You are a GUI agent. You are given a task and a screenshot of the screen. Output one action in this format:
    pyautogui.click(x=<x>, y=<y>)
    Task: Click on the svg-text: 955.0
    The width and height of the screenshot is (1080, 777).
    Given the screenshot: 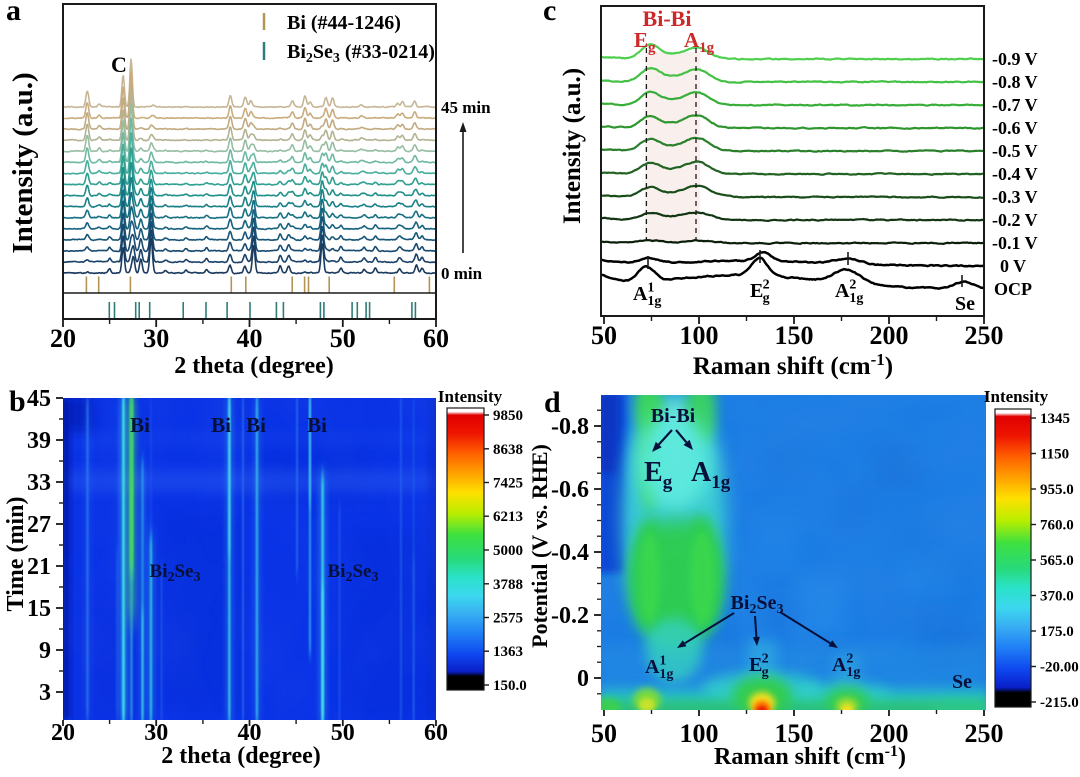 What is the action you would take?
    pyautogui.click(x=1057, y=490)
    